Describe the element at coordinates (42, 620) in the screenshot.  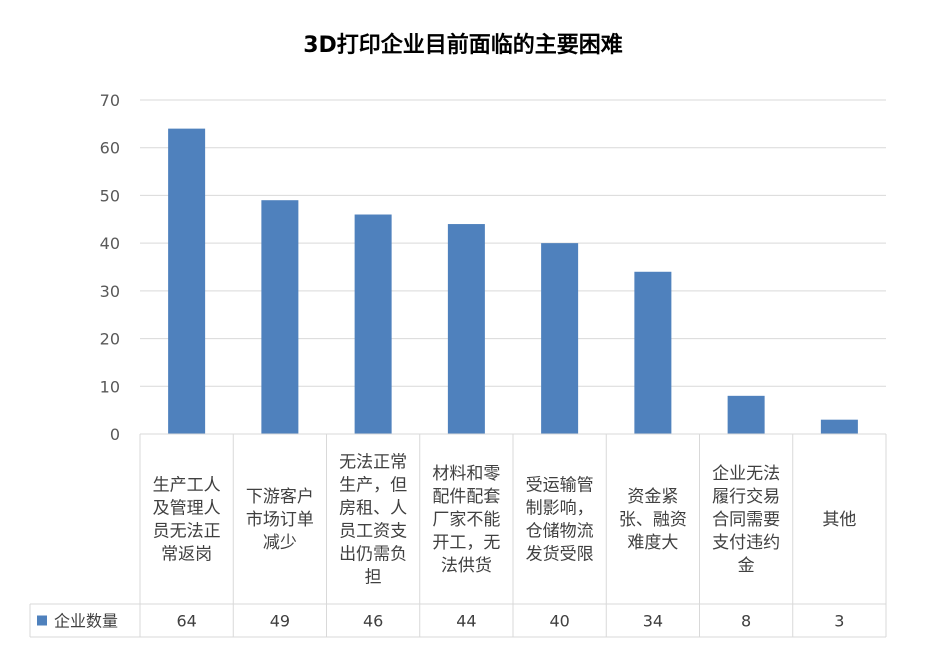
I see `legend-swatch` at that location.